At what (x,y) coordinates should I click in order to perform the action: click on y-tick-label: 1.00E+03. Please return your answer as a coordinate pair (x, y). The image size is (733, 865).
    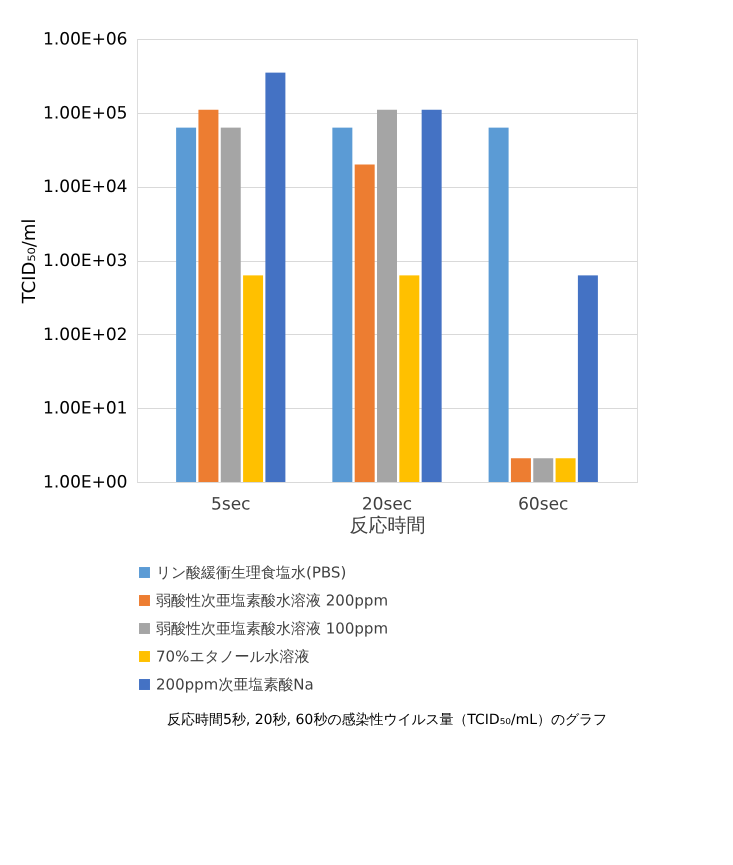
    Looking at the image, I should click on (85, 261).